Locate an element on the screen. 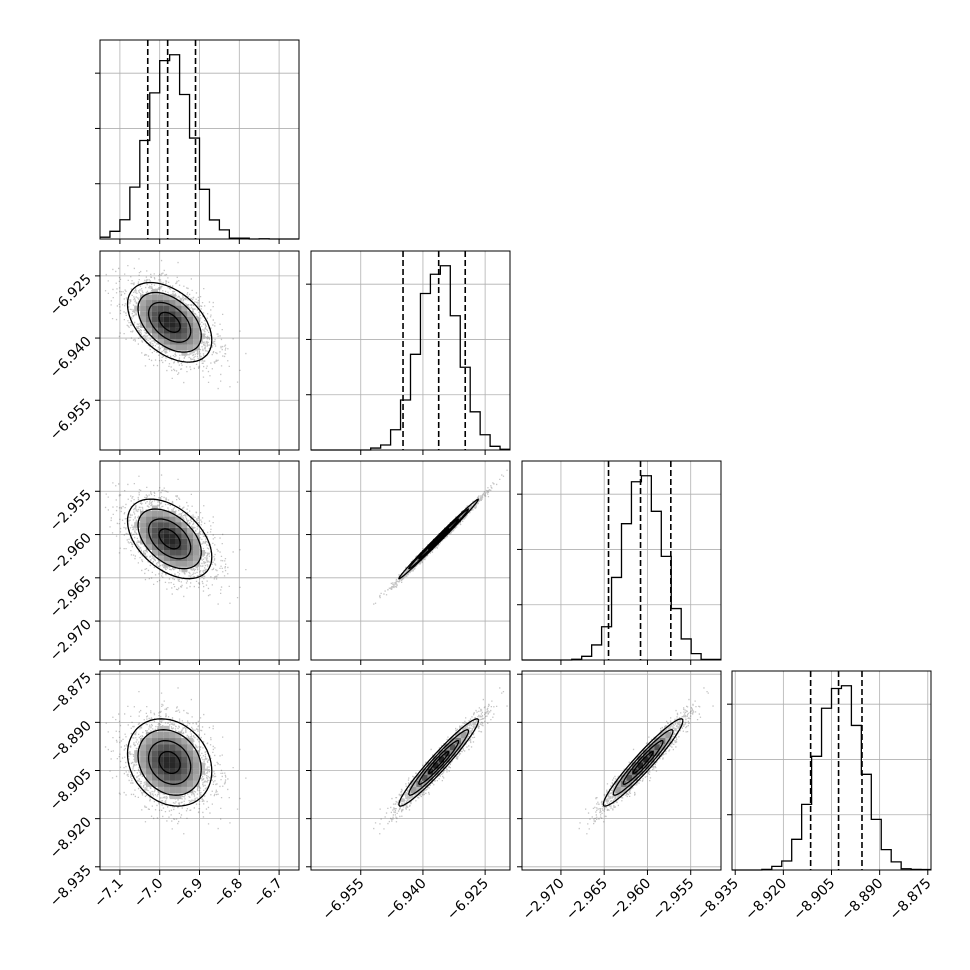 The width and height of the screenshot is (970, 970). xtick-label-0-3: −6.8 is located at coordinates (228, 893).